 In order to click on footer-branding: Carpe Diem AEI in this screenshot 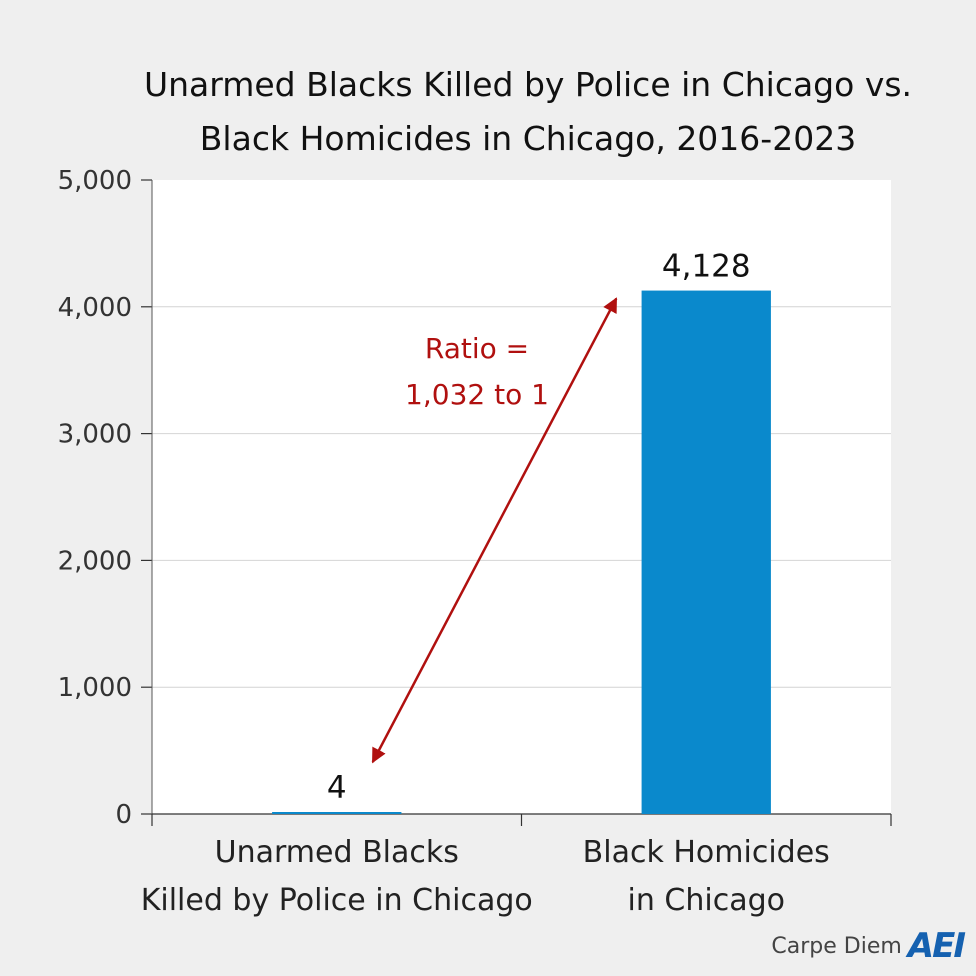, I will do `click(868, 946)`.